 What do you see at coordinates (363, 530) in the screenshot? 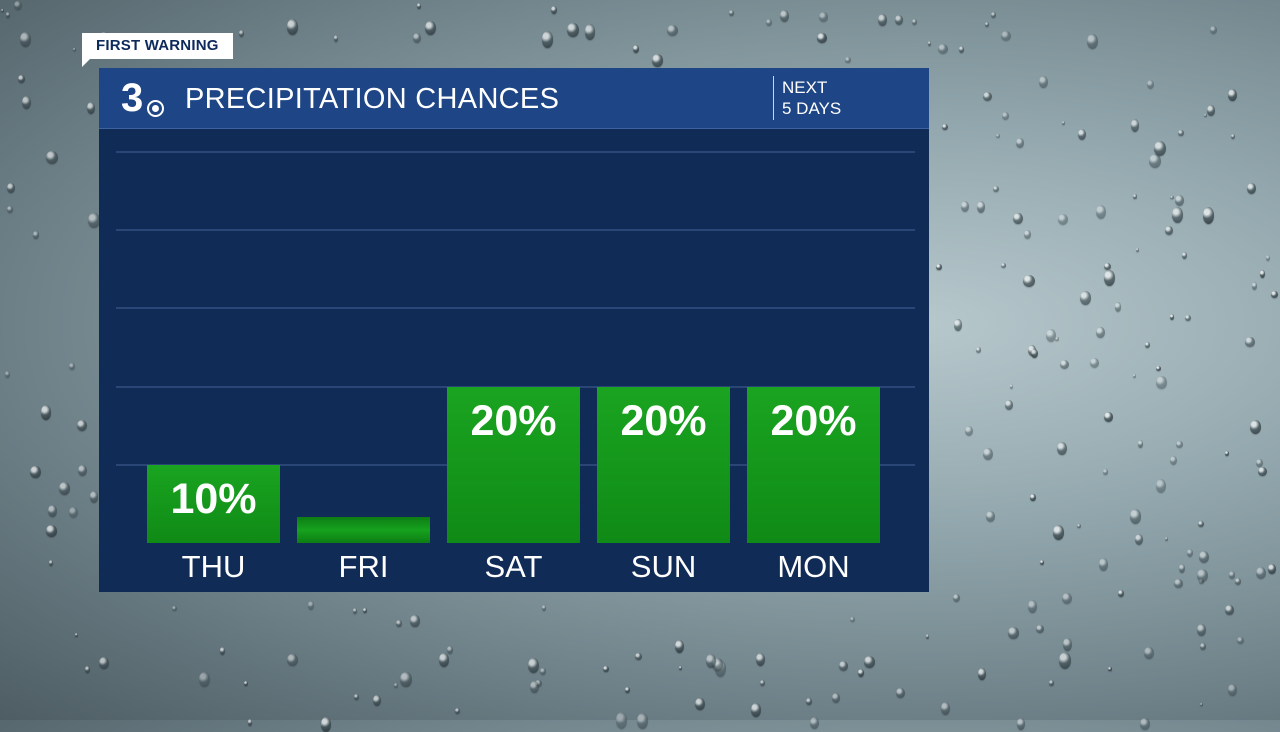
I see `bar-fri` at bounding box center [363, 530].